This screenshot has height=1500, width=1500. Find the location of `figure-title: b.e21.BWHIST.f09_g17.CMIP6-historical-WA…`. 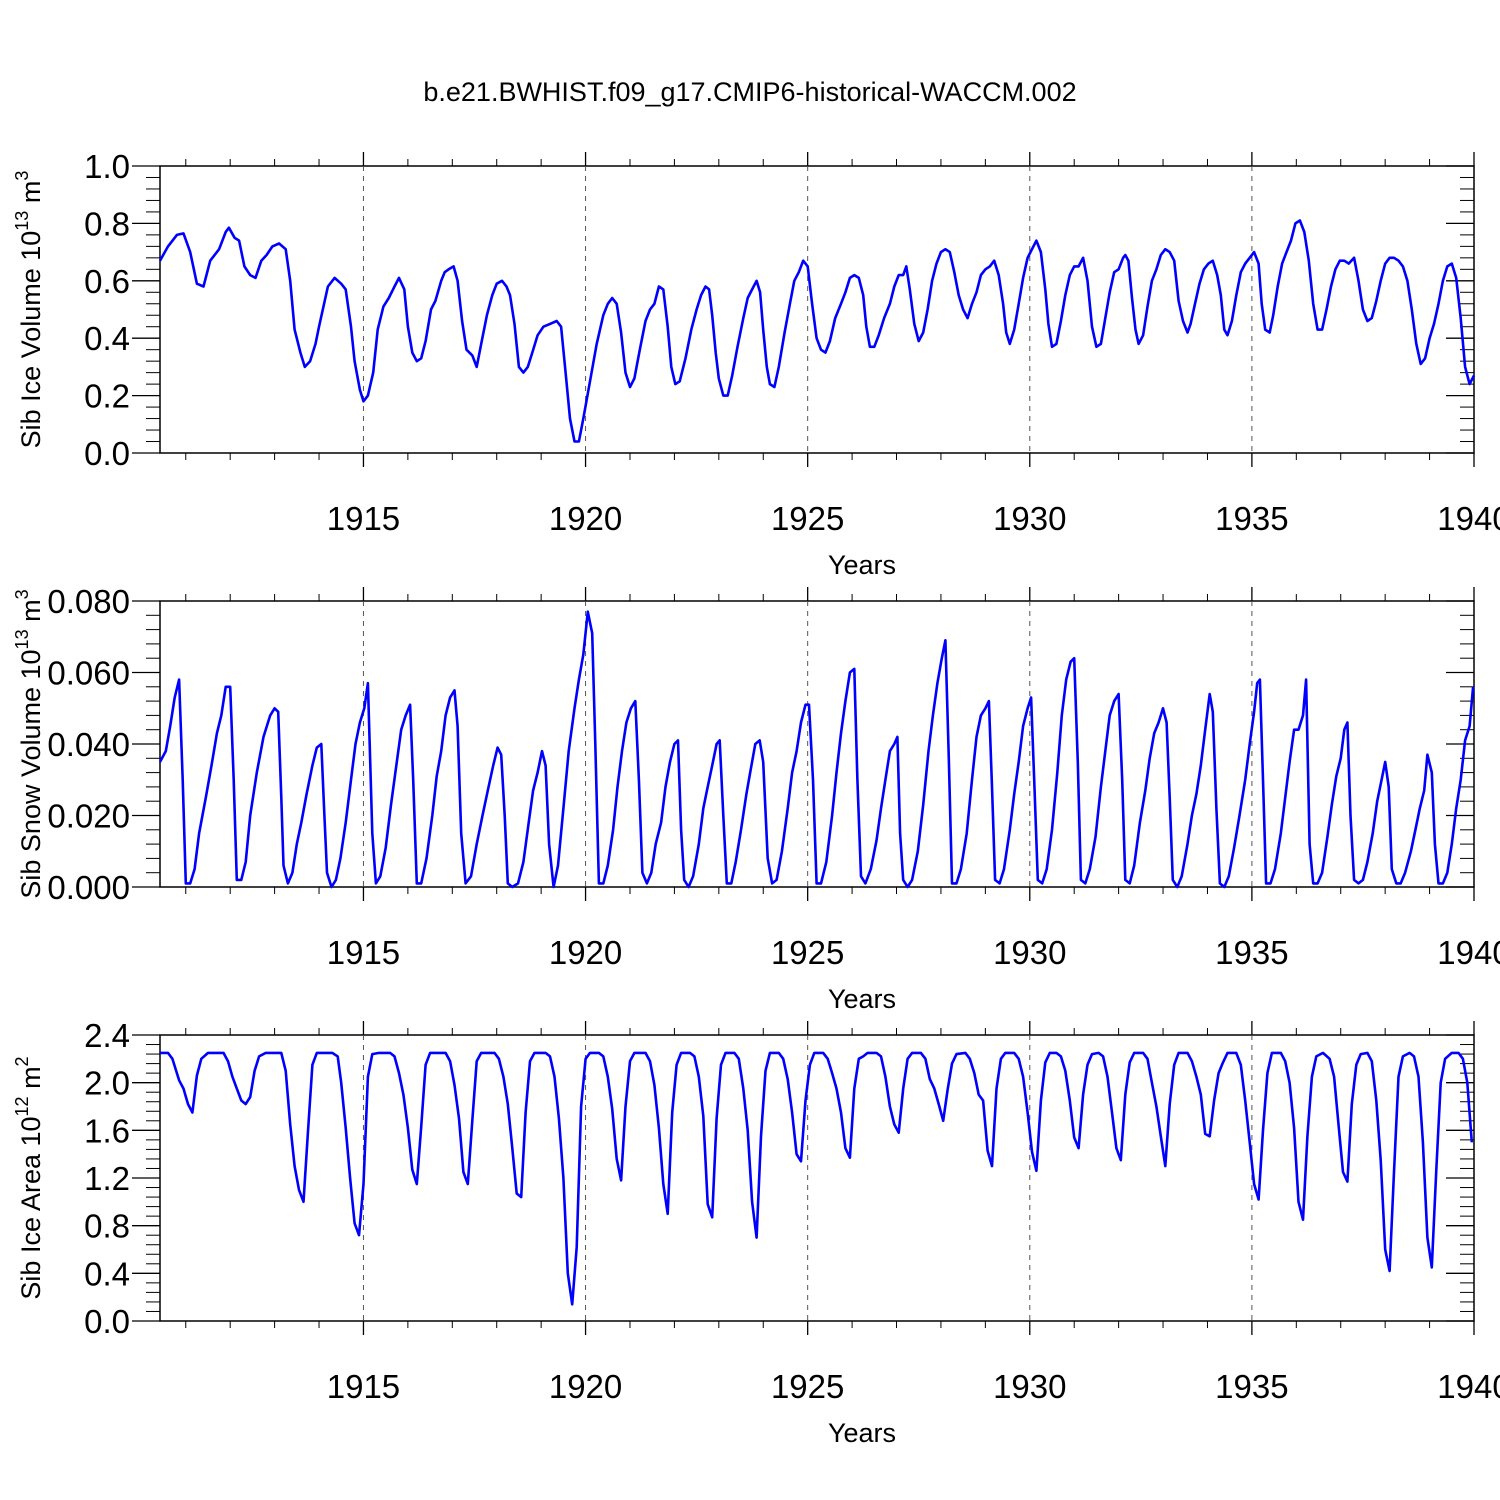

figure-title: b.e21.BWHIST.f09_g17.CMIP6-historical-WA… is located at coordinates (749, 92).